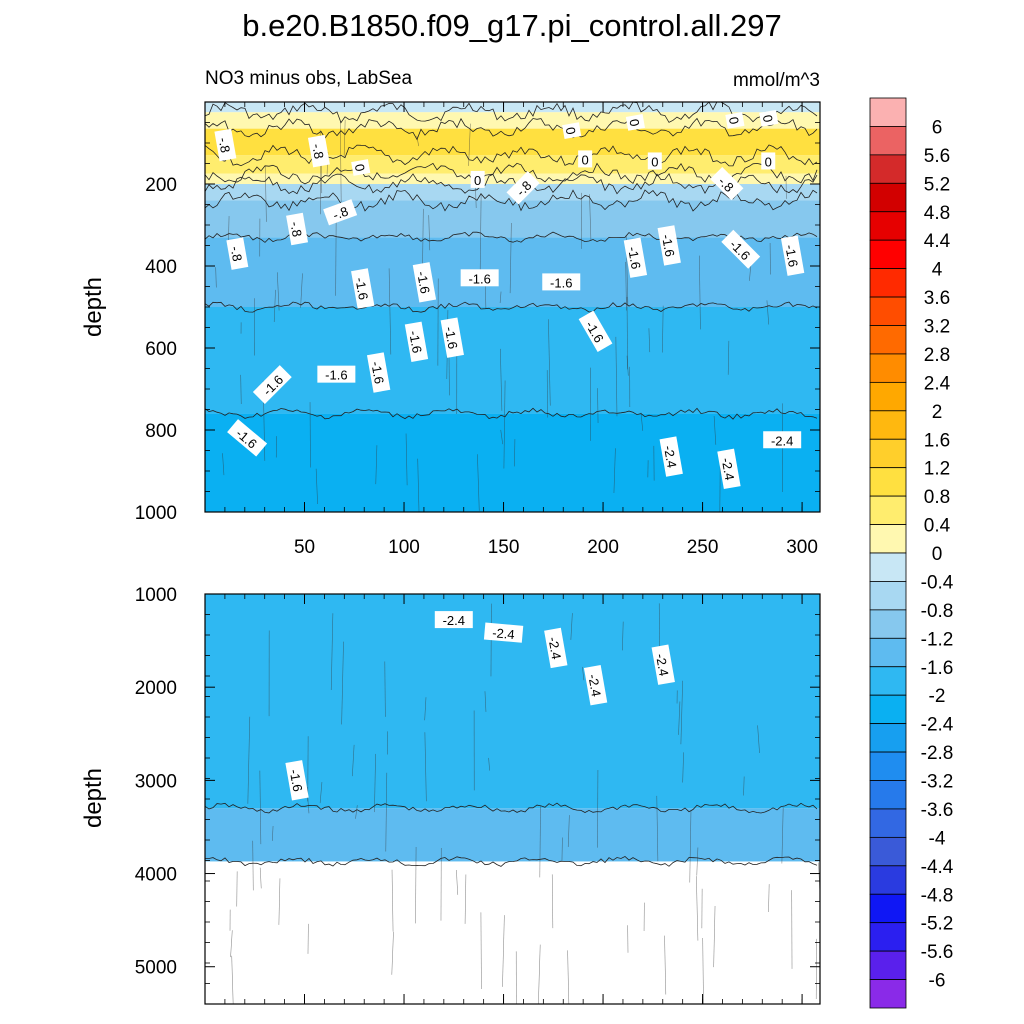 The height and width of the screenshot is (1024, 1024). I want to click on colorbar-label-16: -0.4, so click(937, 582).